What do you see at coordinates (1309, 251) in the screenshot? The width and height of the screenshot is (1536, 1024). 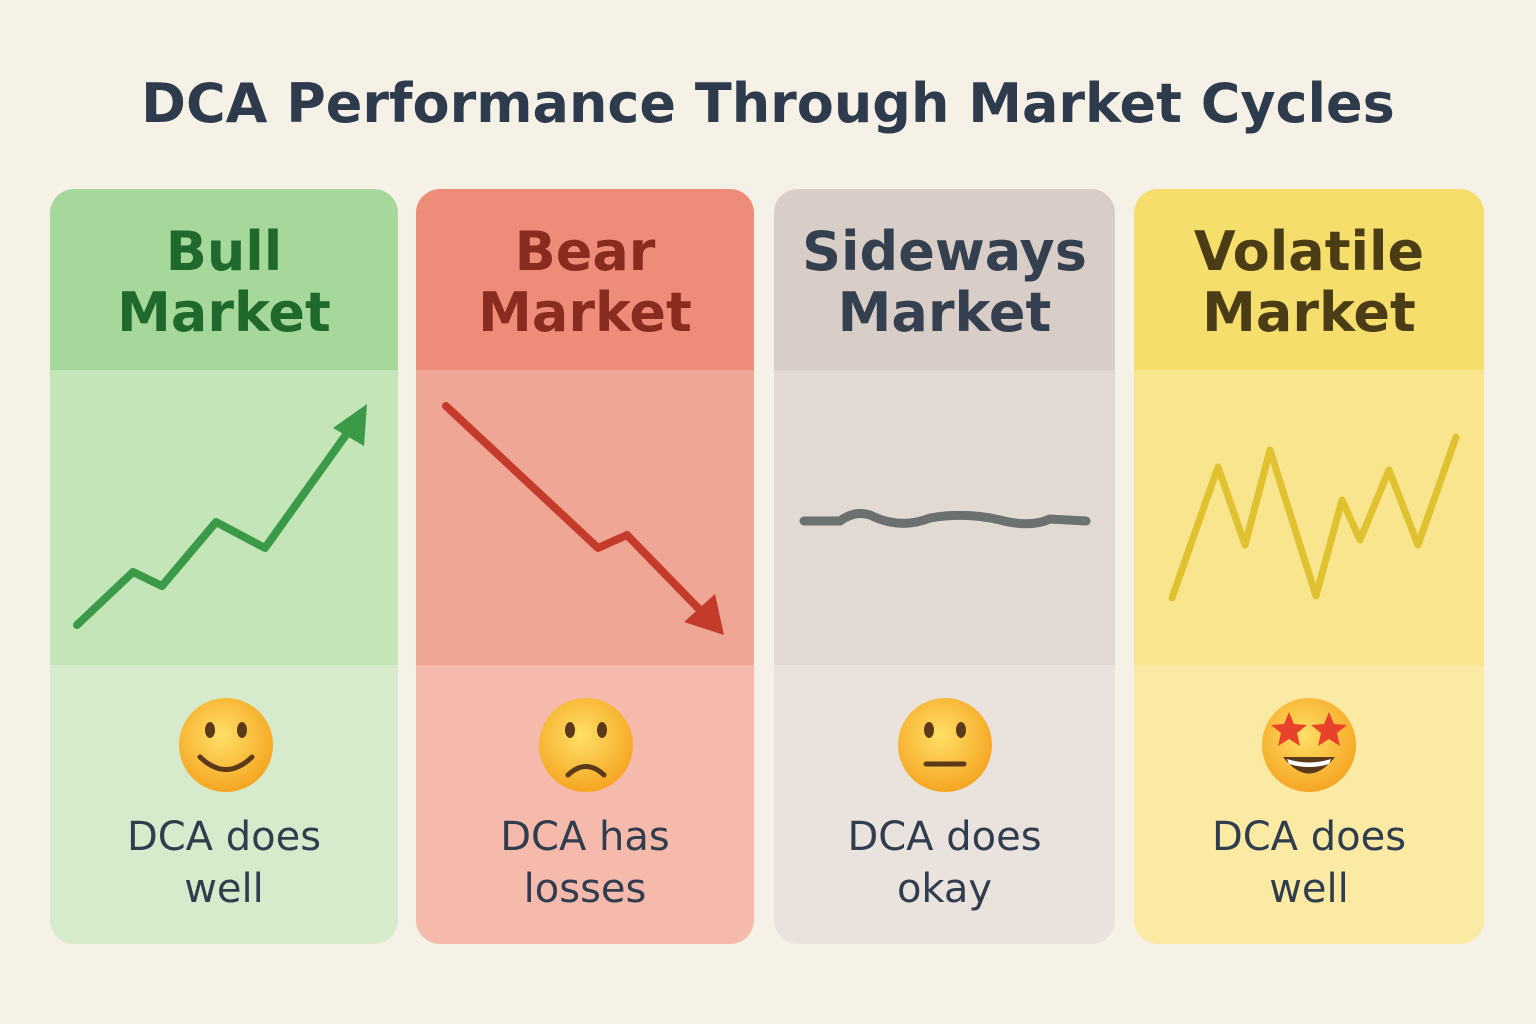 I see `card-title: Volatile` at bounding box center [1309, 251].